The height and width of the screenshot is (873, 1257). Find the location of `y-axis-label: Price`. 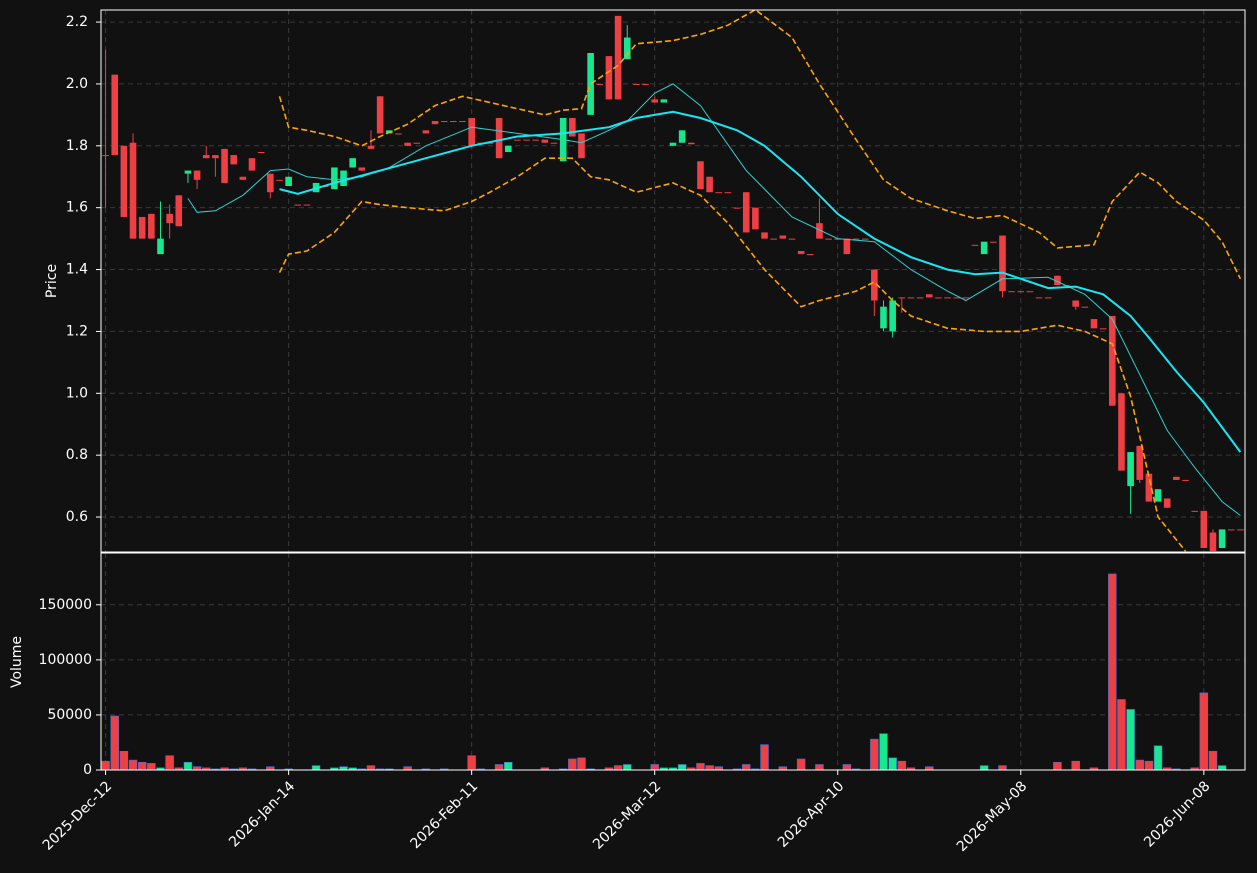

y-axis-label: Price is located at coordinates (52, 281).